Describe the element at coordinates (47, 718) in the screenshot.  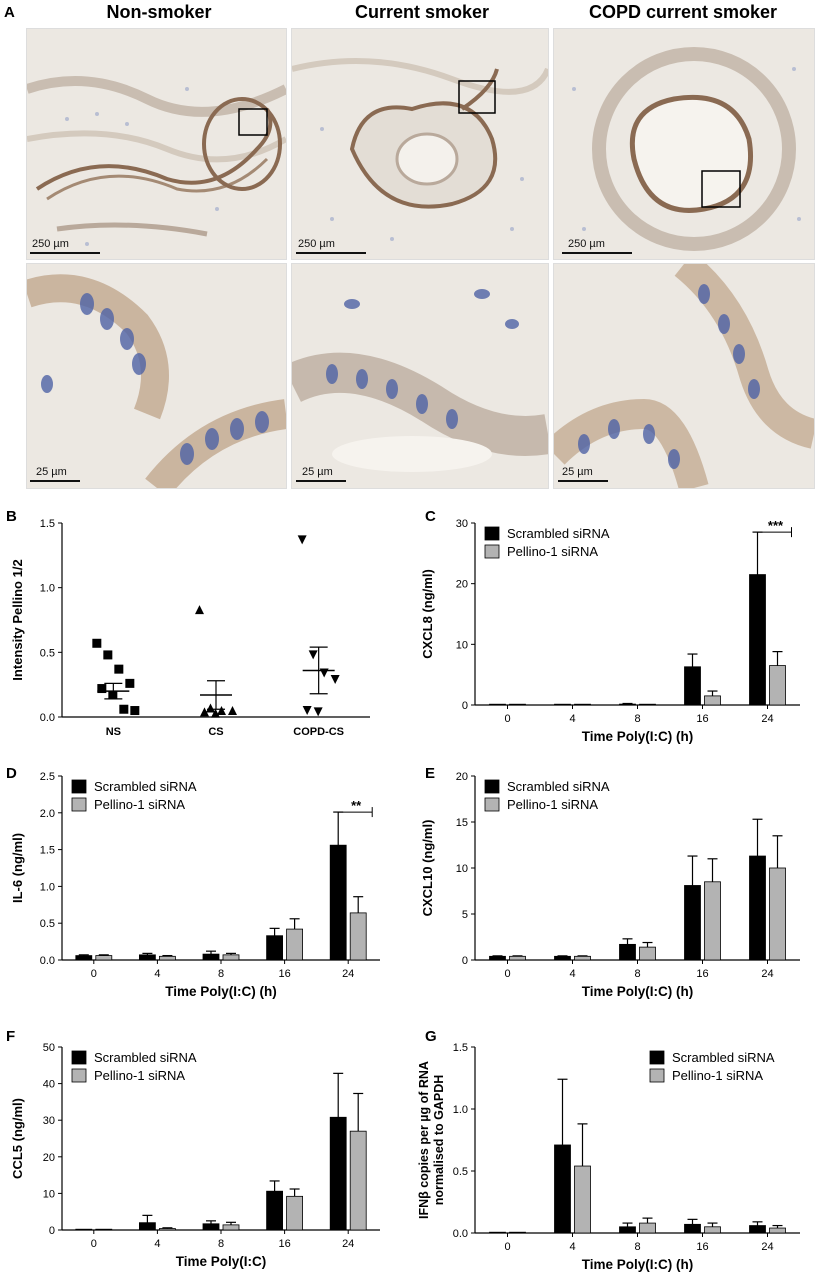
I see `y-tick-label-b-0: 0.0` at that location.